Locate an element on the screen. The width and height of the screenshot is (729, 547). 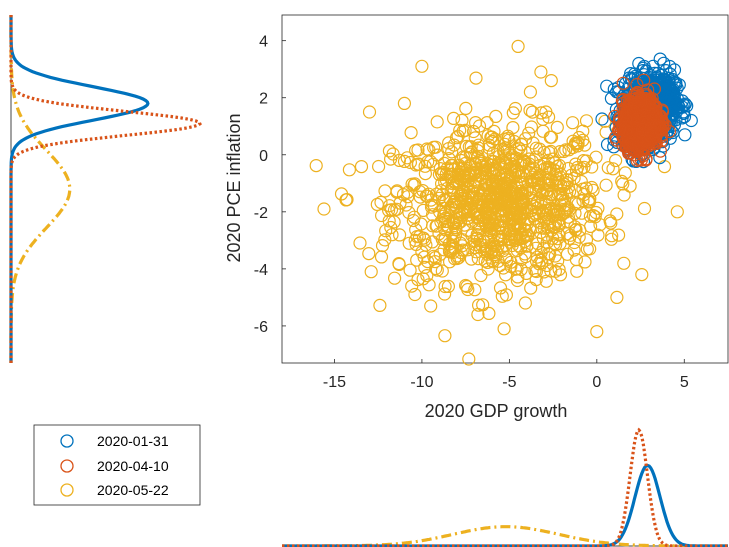
legend-entry: 2020-05-22 is located at coordinates (114, 490).